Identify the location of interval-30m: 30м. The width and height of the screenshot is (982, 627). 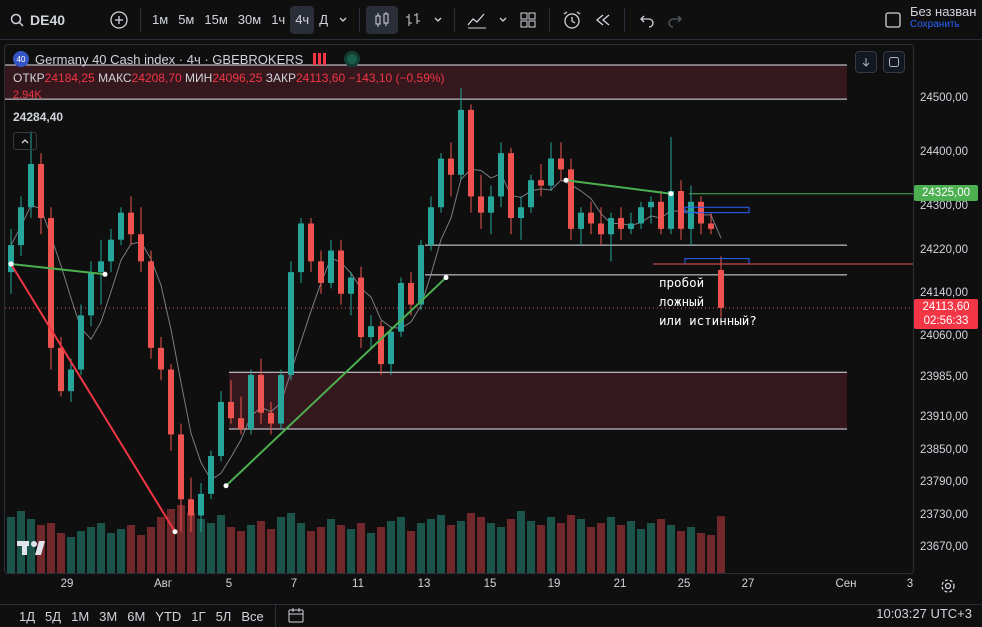
(249, 19).